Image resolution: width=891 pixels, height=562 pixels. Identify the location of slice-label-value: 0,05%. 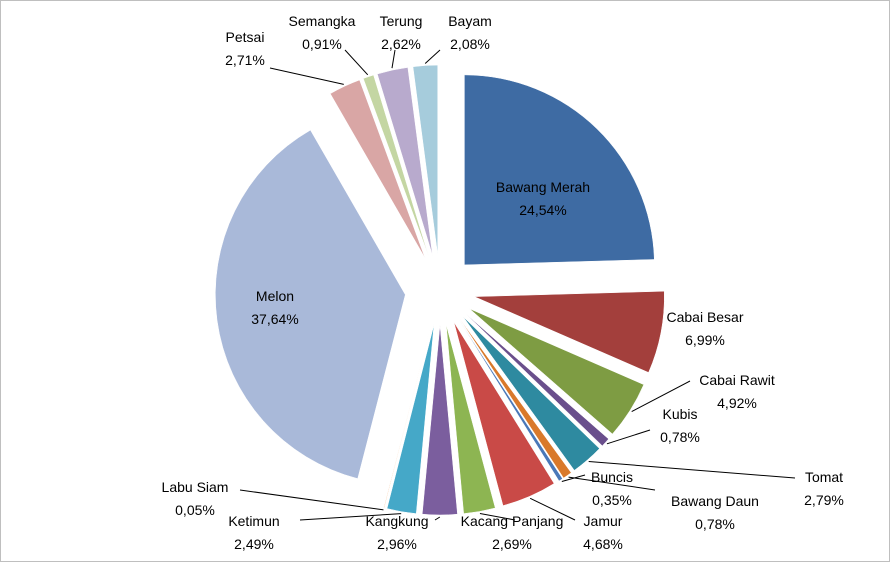
(195, 510).